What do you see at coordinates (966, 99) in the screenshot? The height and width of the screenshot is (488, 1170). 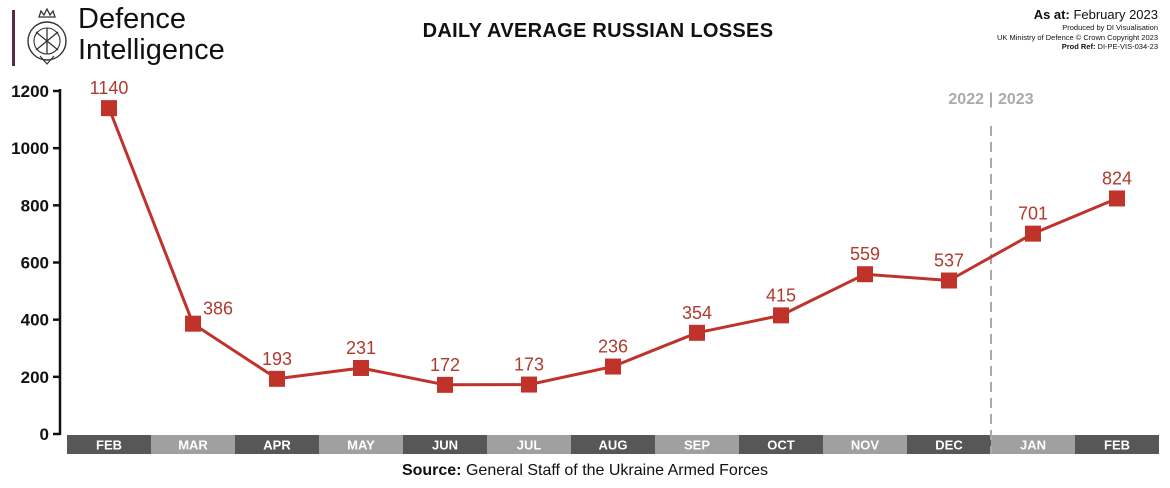 I see `year-label-left: 2022` at bounding box center [966, 99].